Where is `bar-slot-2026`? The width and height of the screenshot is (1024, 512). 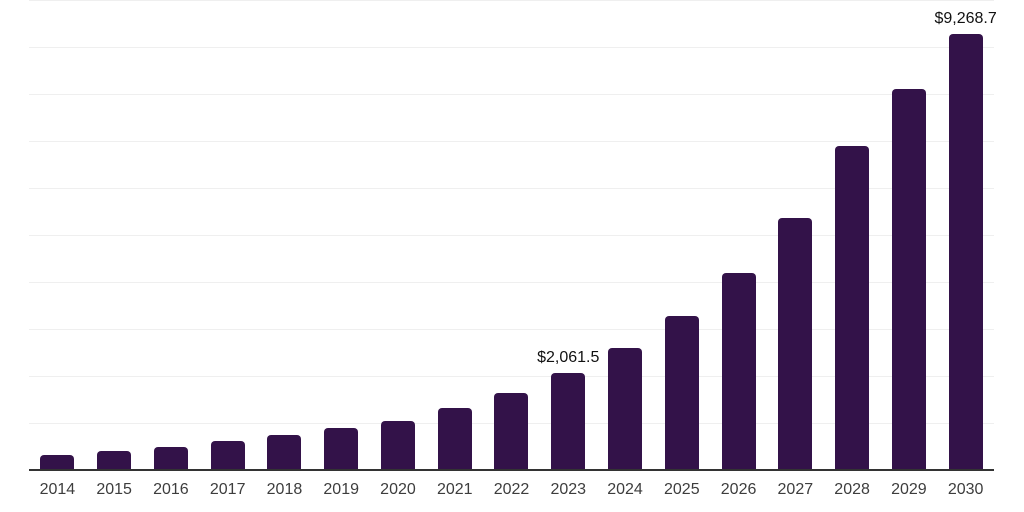 bar-slot-2026 is located at coordinates (738, 235).